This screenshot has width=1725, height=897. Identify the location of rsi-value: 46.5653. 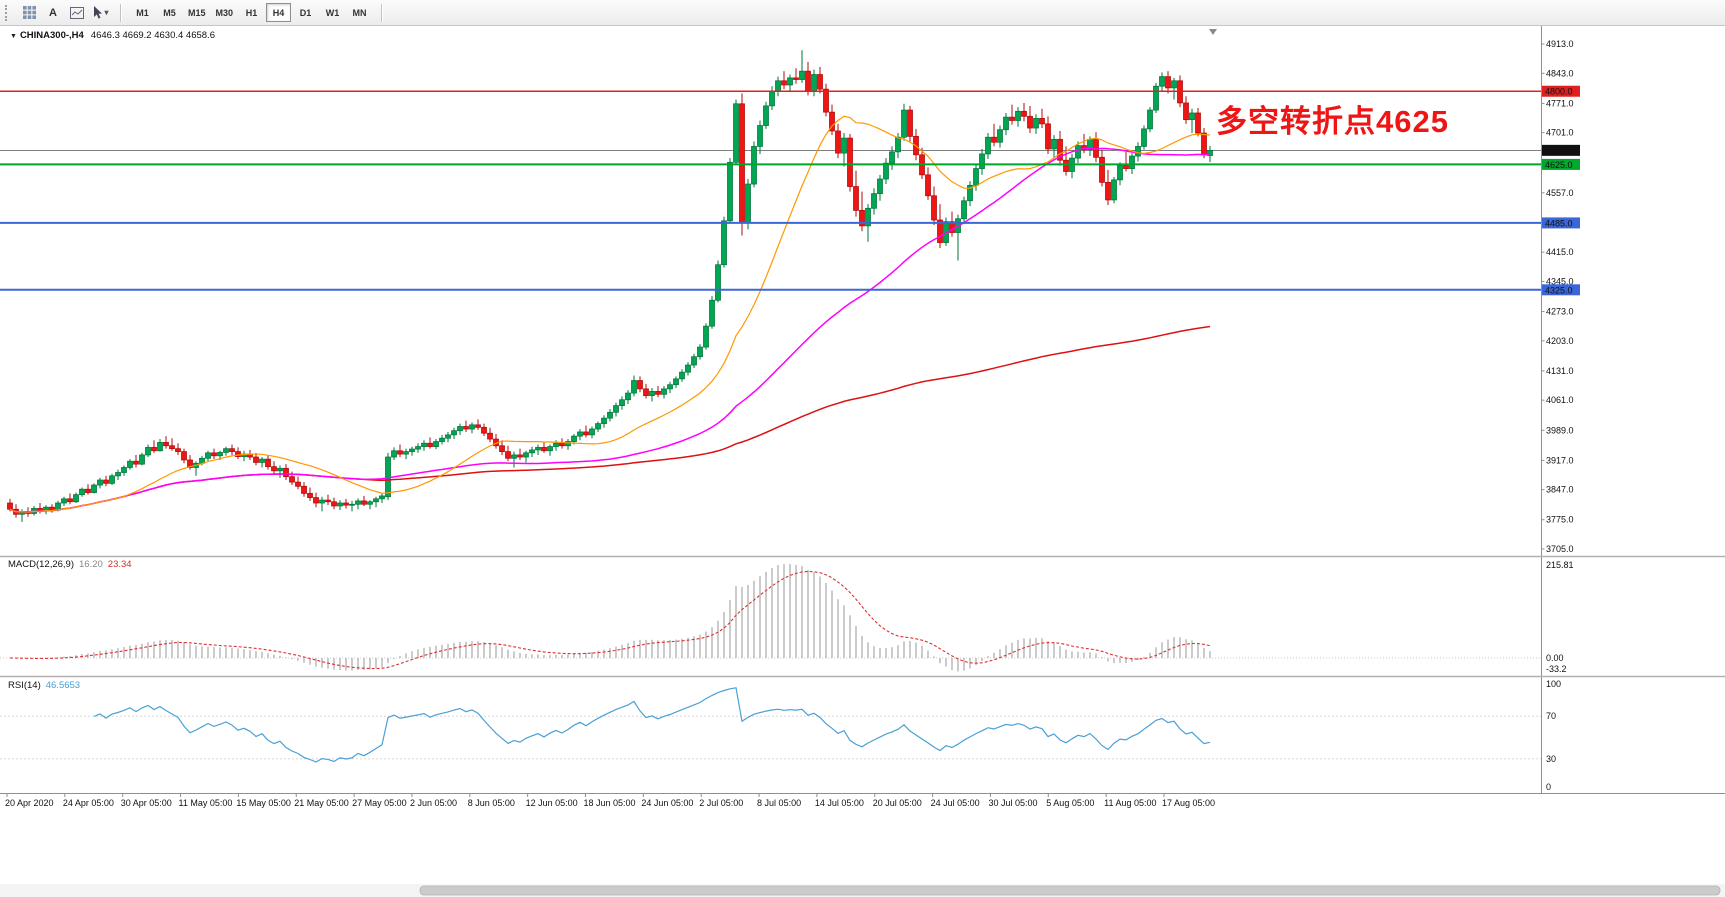
(63, 685).